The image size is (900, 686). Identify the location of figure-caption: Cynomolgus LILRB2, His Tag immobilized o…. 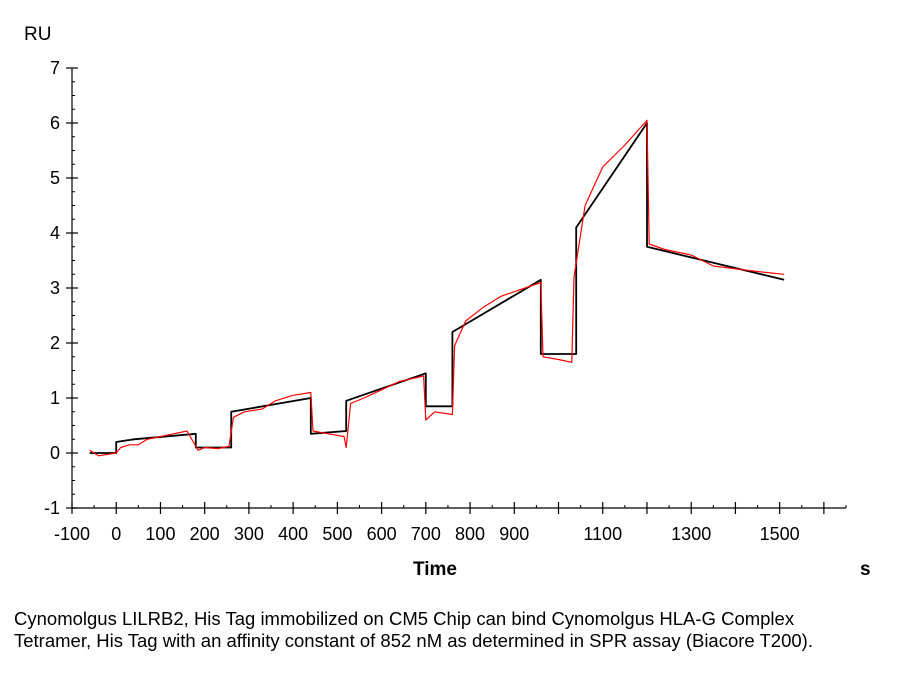
(413, 629).